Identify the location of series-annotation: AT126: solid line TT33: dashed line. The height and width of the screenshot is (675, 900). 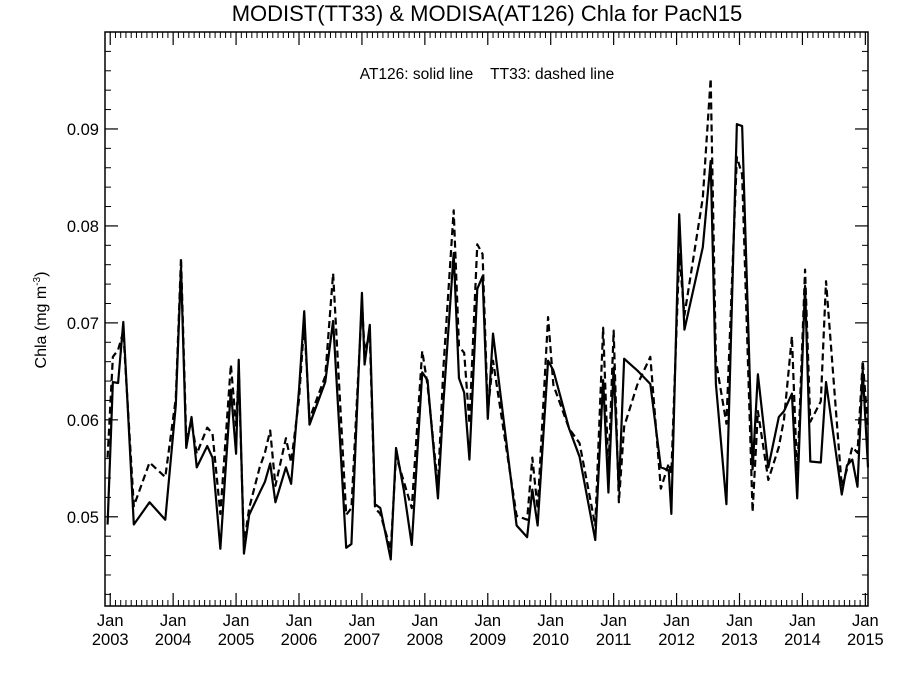
(487, 74).